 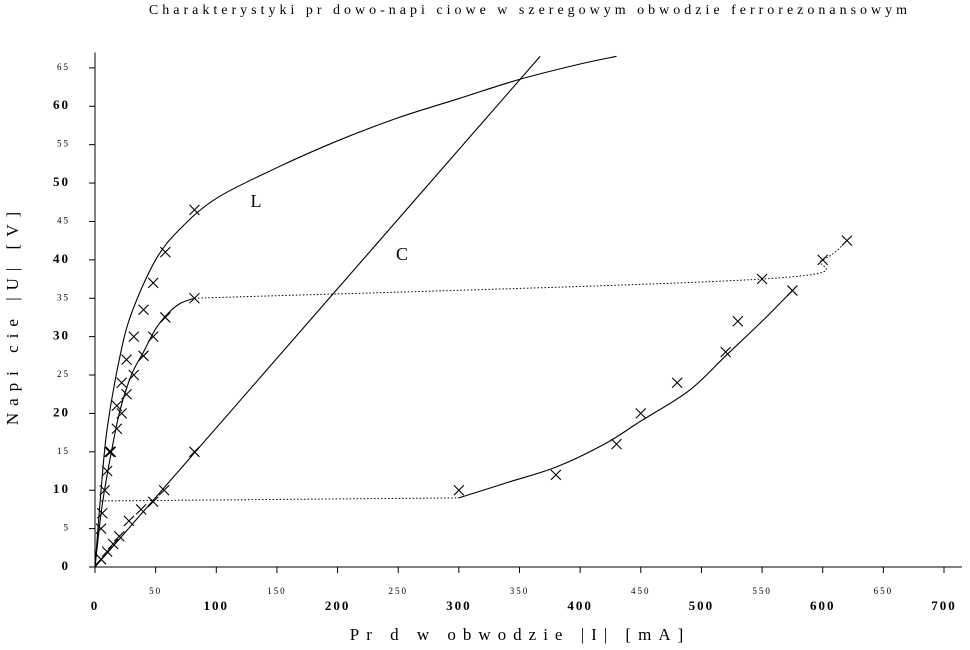 What do you see at coordinates (61, 104) in the screenshot?
I see `y-tick-label: 60` at bounding box center [61, 104].